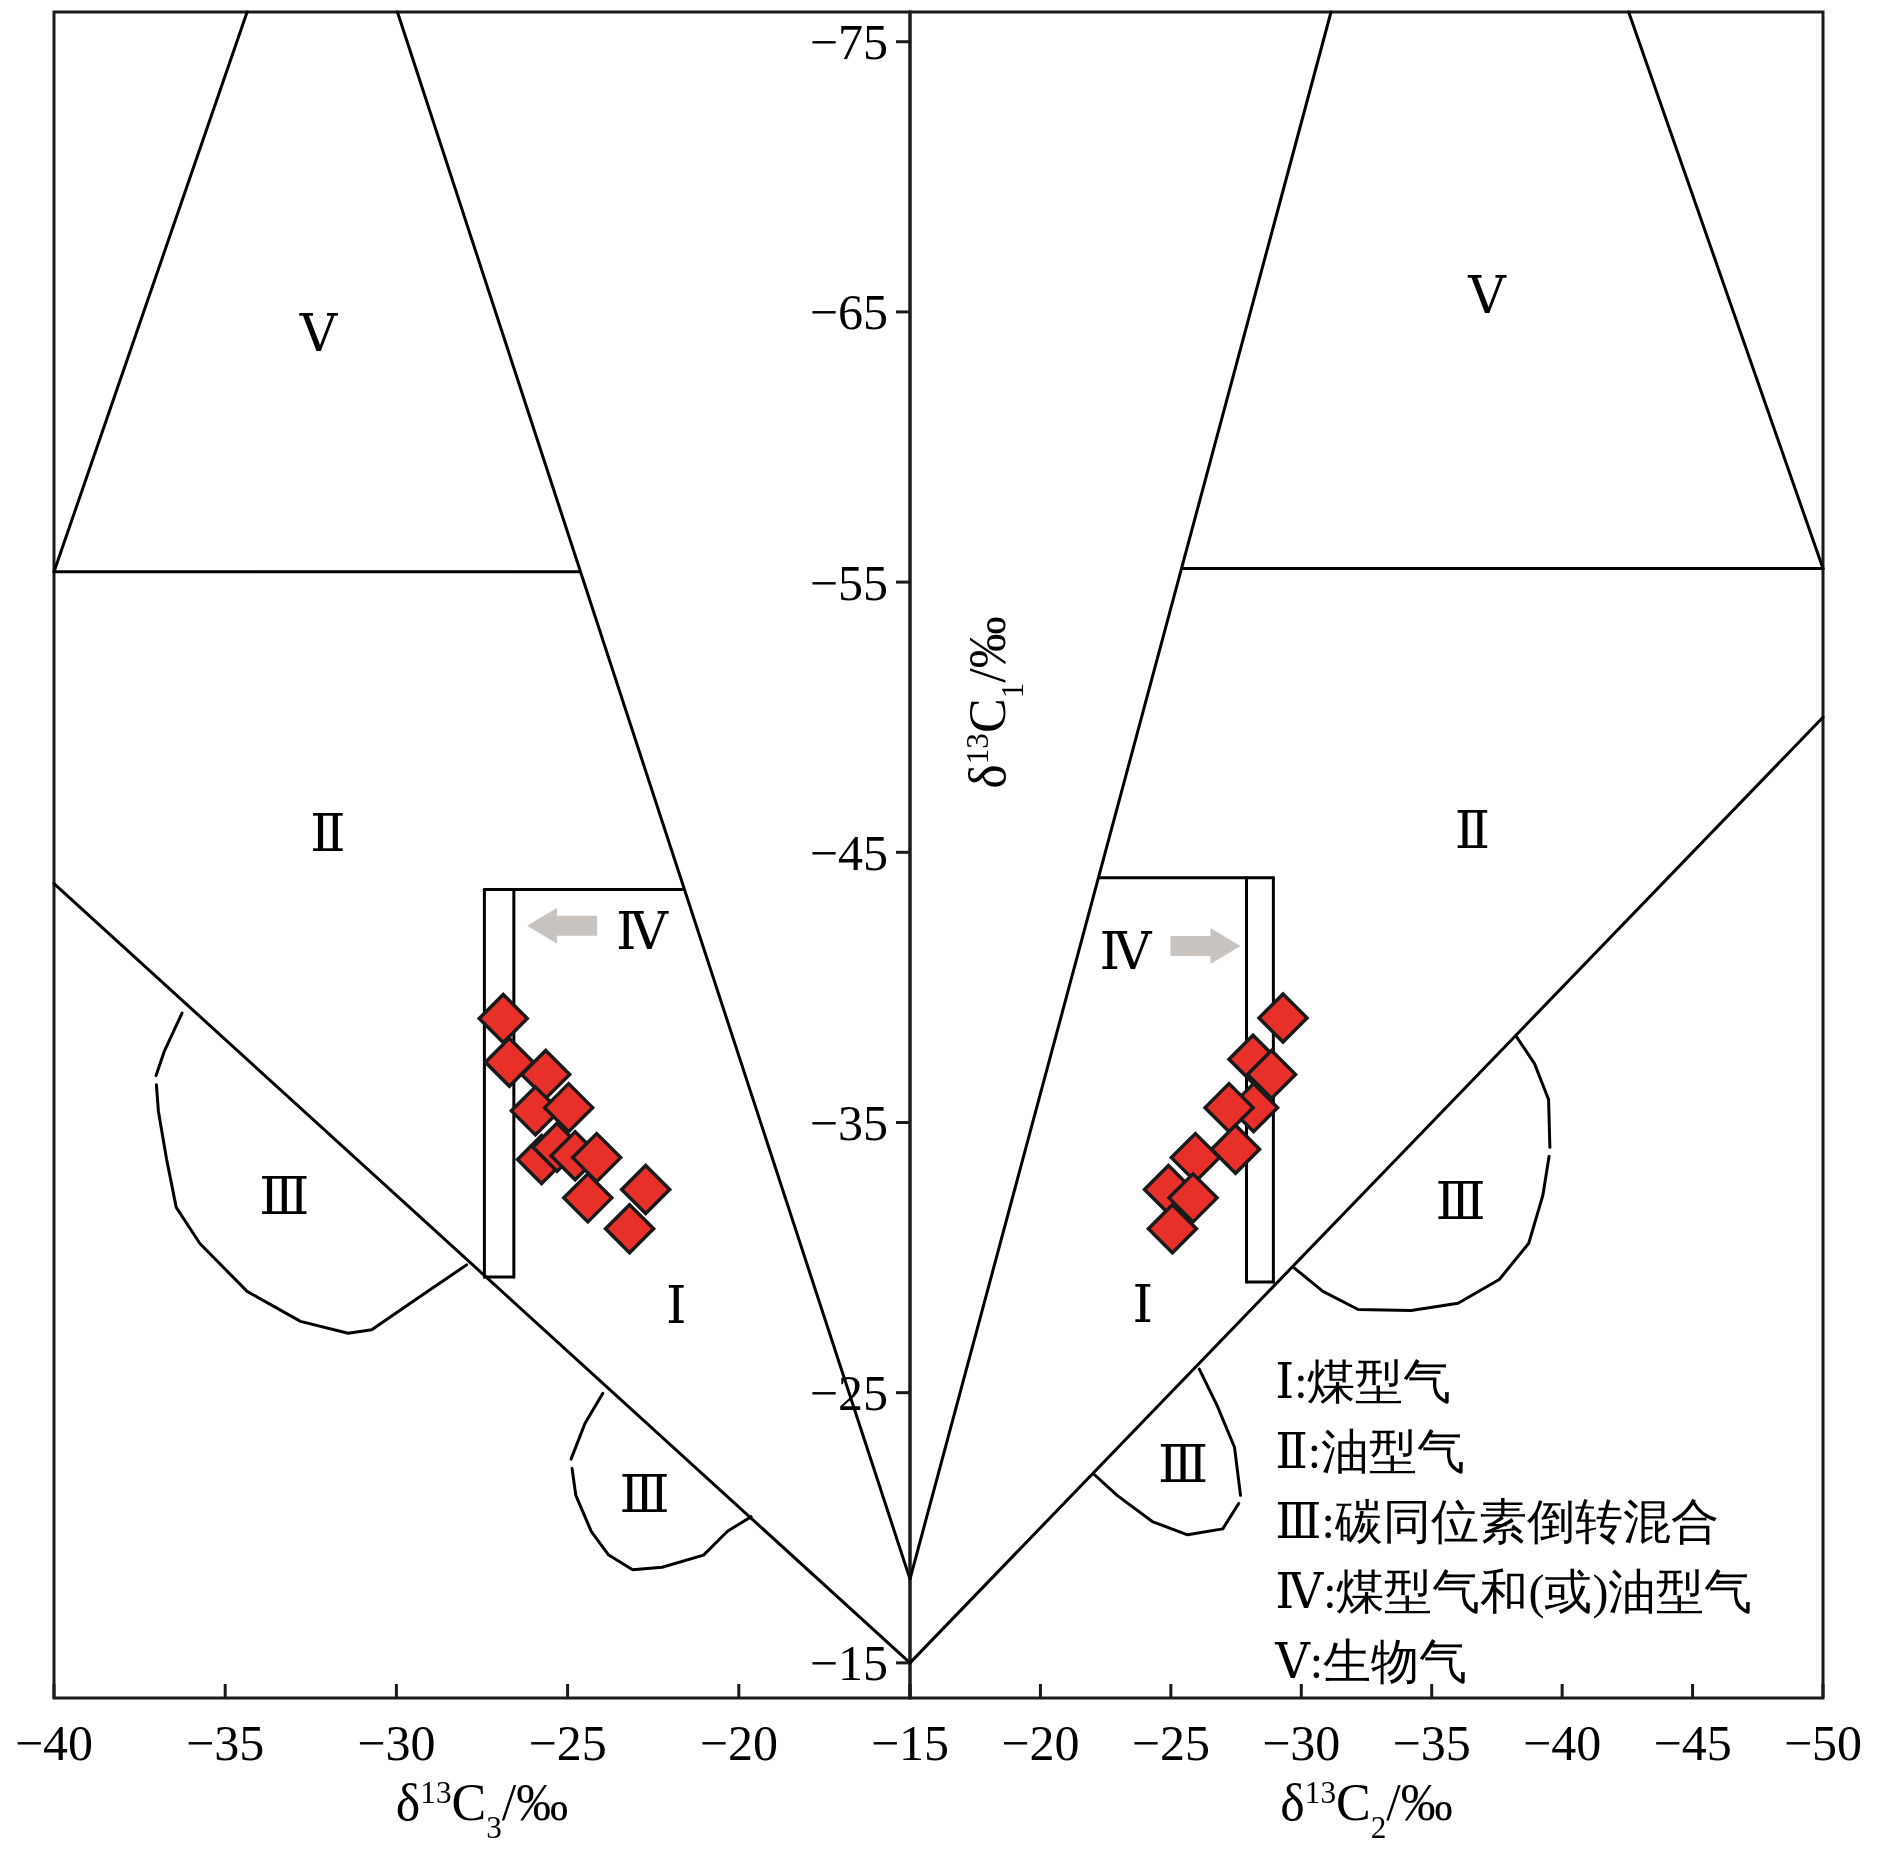  What do you see at coordinates (1514, 1592) in the screenshot?
I see `annotation: Ⅳ:煤型气和(或)油型气` at bounding box center [1514, 1592].